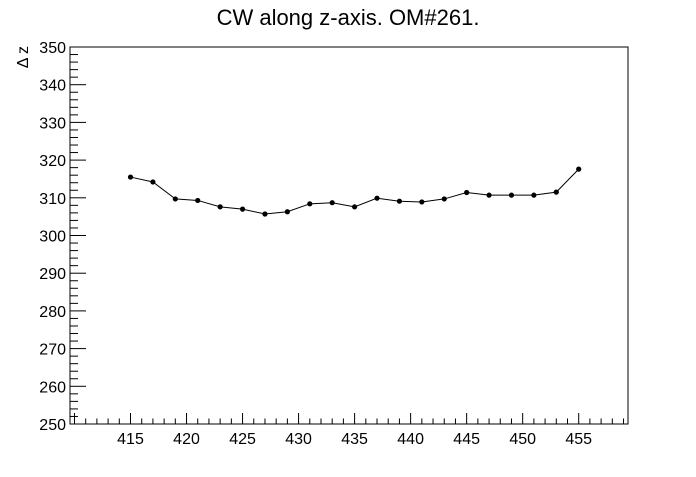  What do you see at coordinates (410, 439) in the screenshot?
I see `x-tick-label: 440` at bounding box center [410, 439].